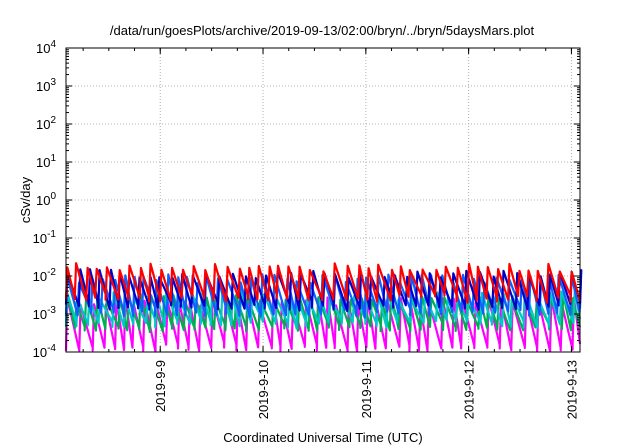 Image resolution: width=640 pixels, height=448 pixels. What do you see at coordinates (46, 199) in the screenshot?
I see `y-tick-label: 10⁰` at bounding box center [46, 199].